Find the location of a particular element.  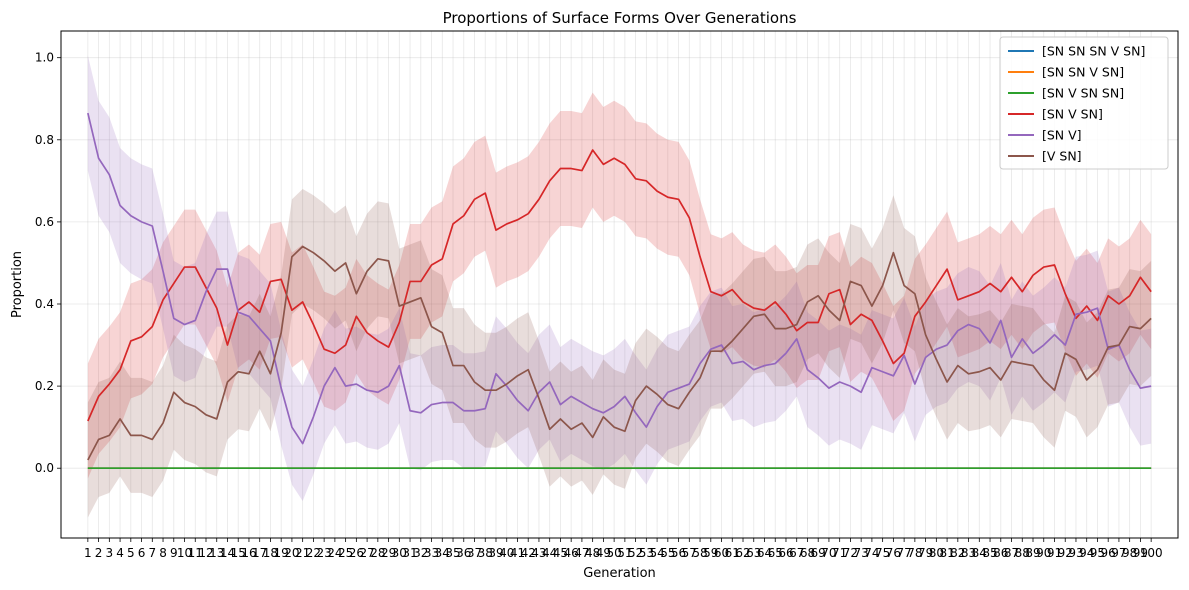

x-tick-label: 75 is located at coordinates (882, 553).